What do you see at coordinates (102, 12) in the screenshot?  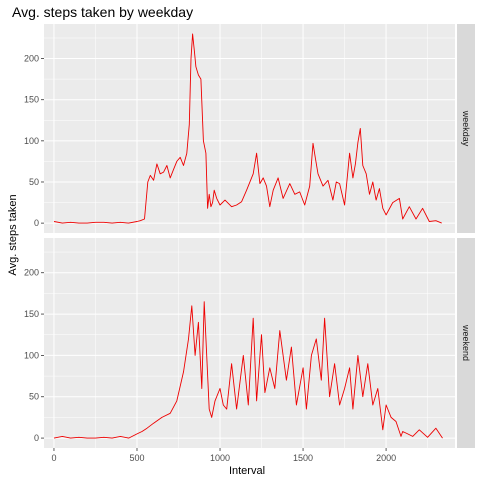 I see `chart-title: Avg. steps taken by weekday` at bounding box center [102, 12].